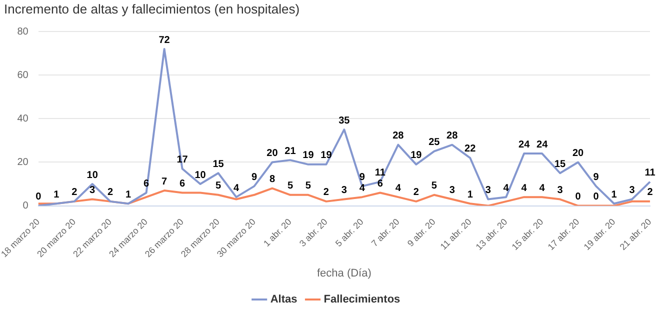 This screenshot has width=670, height=321. I want to click on x-tick-label: 5 abr. 20, so click(350, 232).